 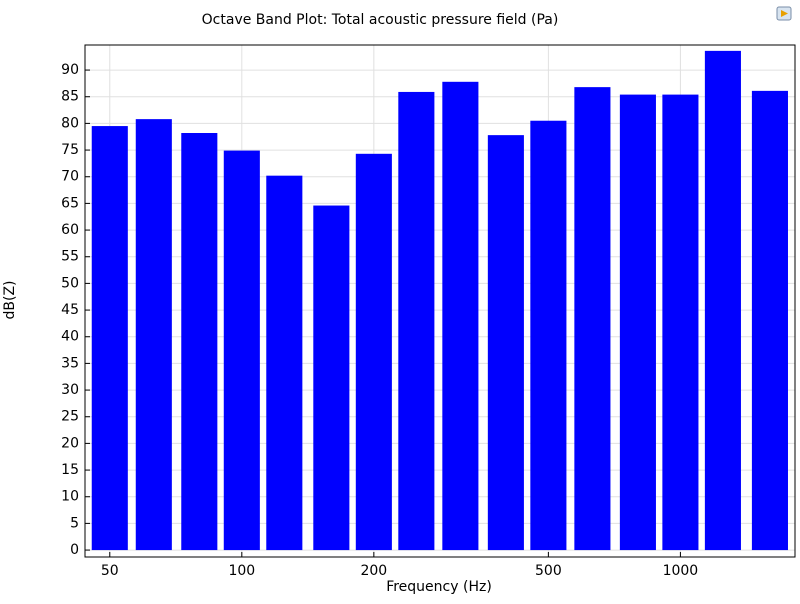 What do you see at coordinates (74, 523) in the screenshot?
I see `y-tick-label: 5` at bounding box center [74, 523].